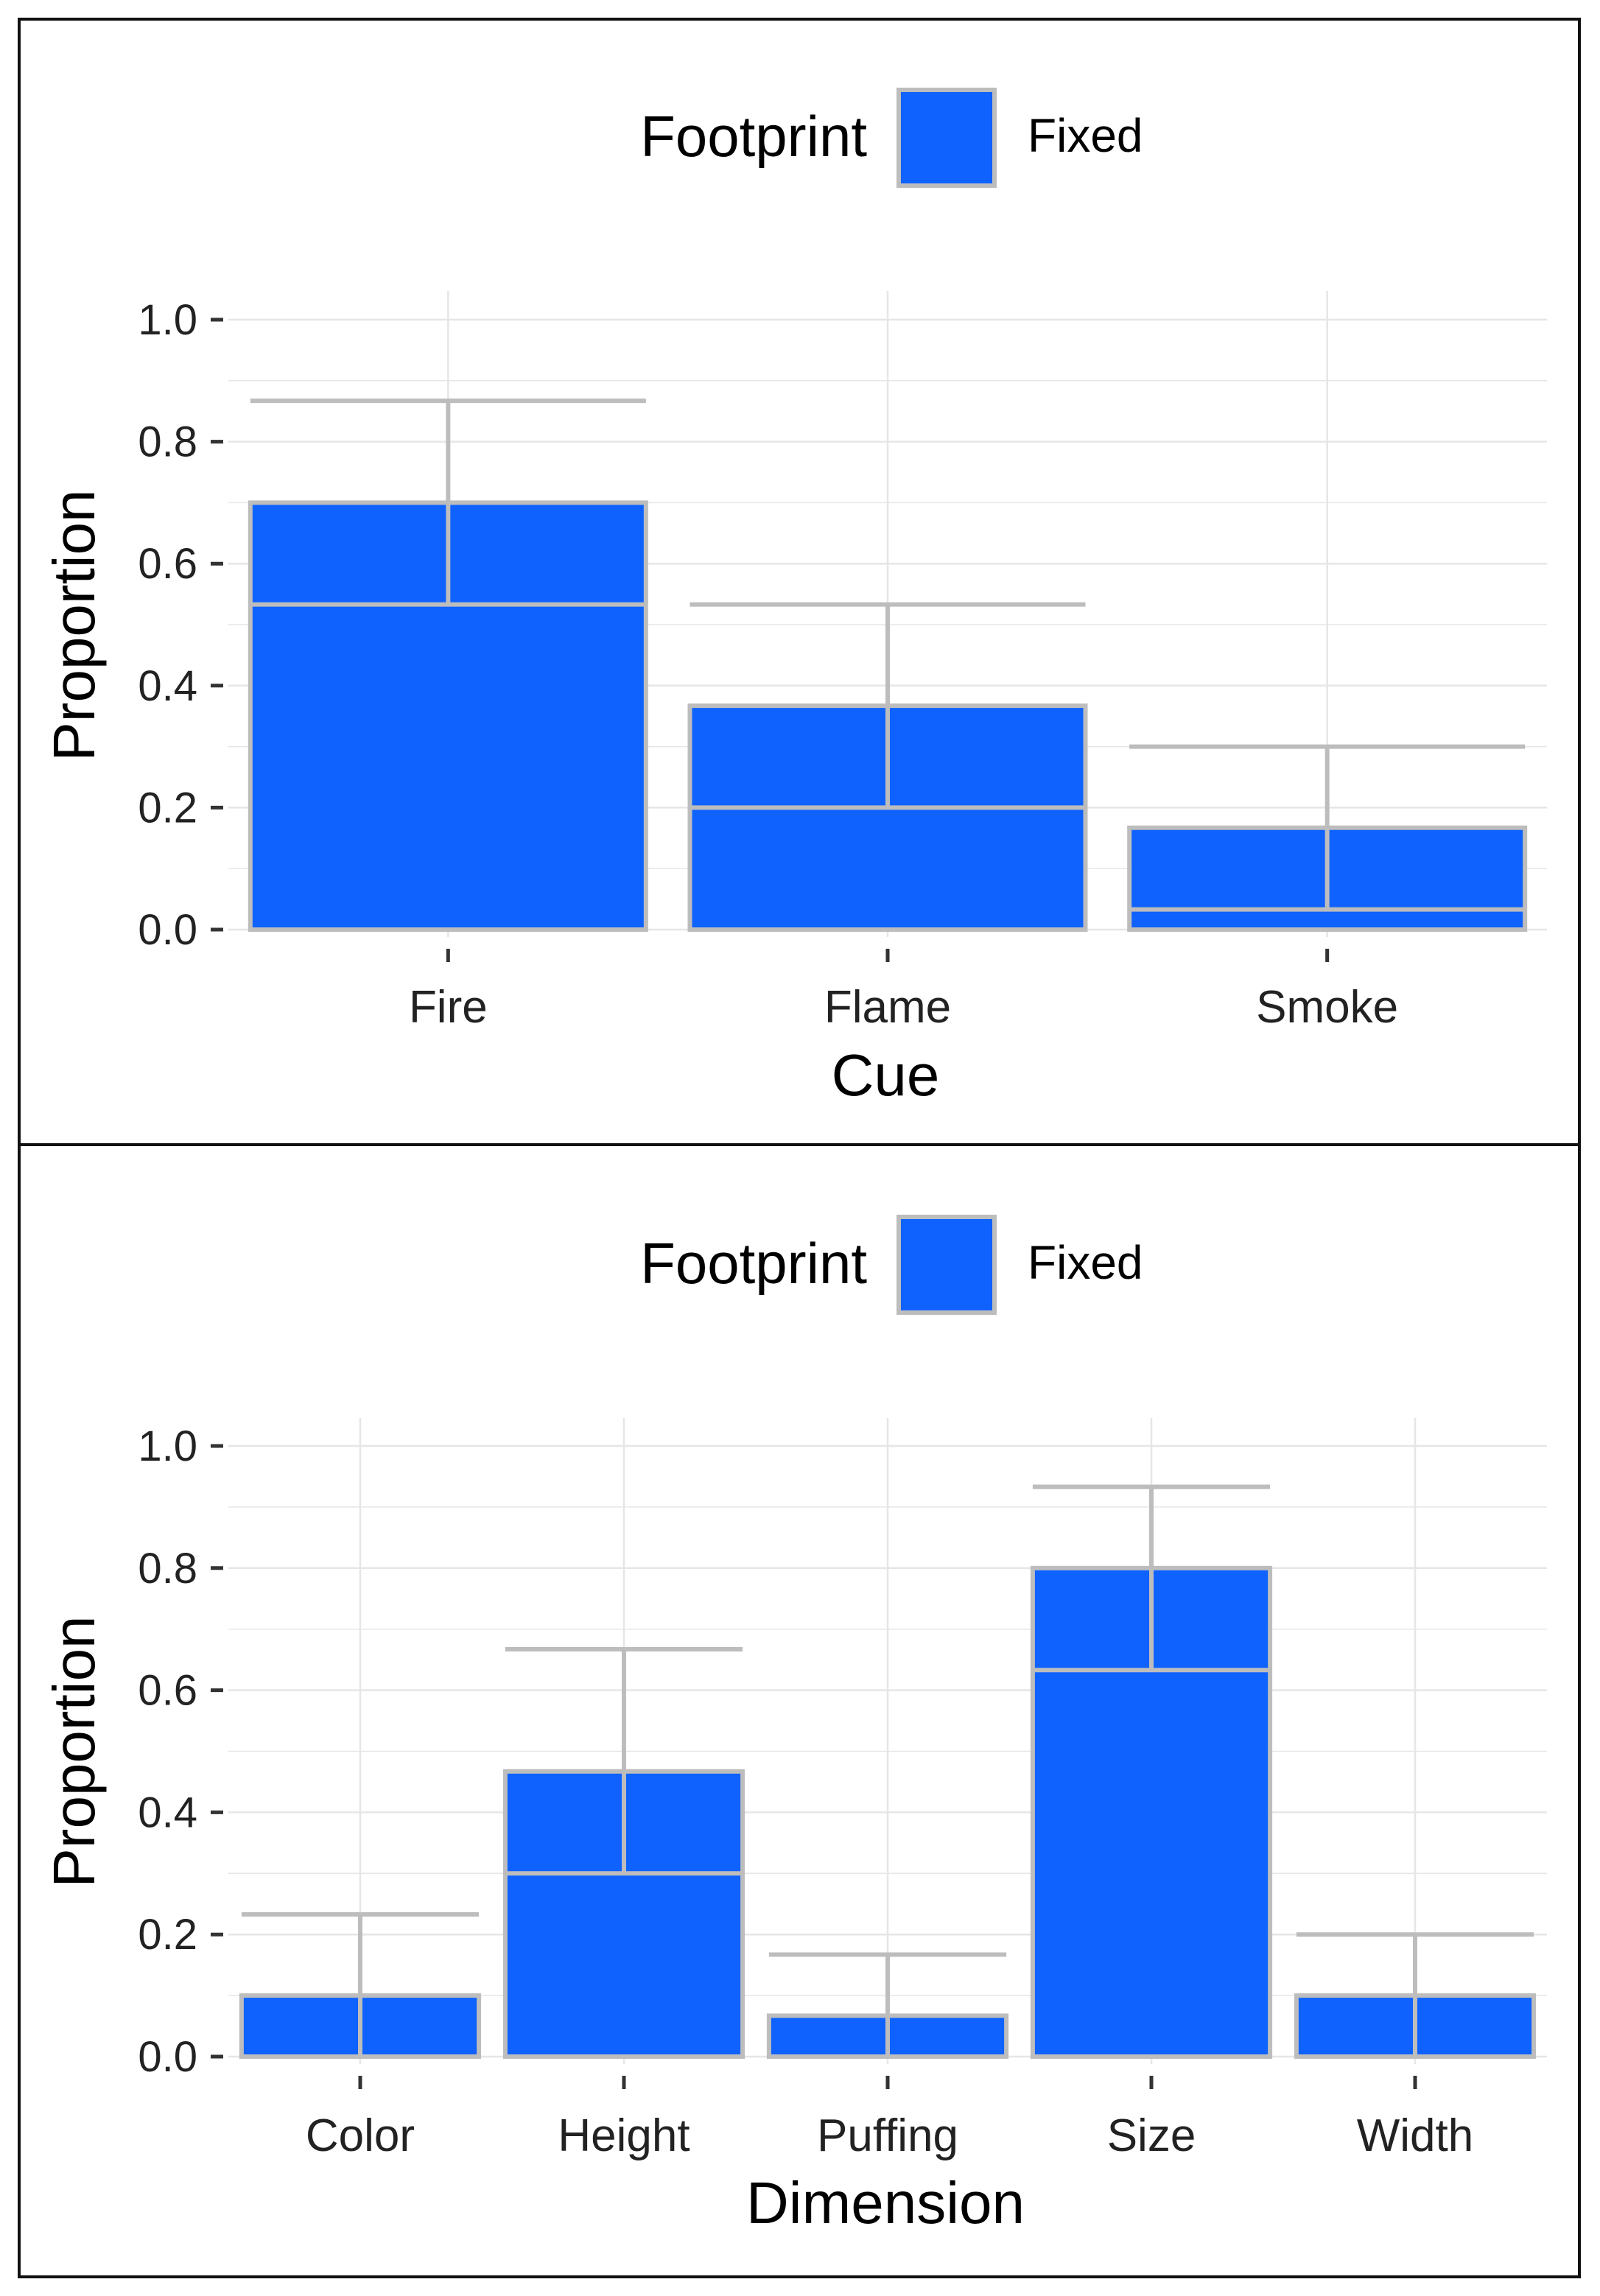 Image resolution: width=1600 pixels, height=2296 pixels. What do you see at coordinates (1415, 1995) in the screenshot?
I see `error-bar-width` at bounding box center [1415, 1995].